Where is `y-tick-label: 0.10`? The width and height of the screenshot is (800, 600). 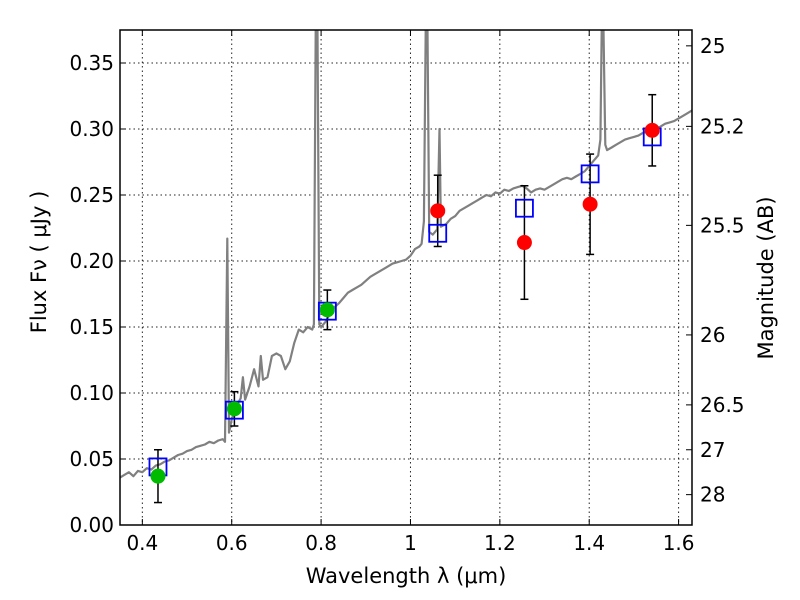
y-tick-label: 0.10 is located at coordinates (91, 393).